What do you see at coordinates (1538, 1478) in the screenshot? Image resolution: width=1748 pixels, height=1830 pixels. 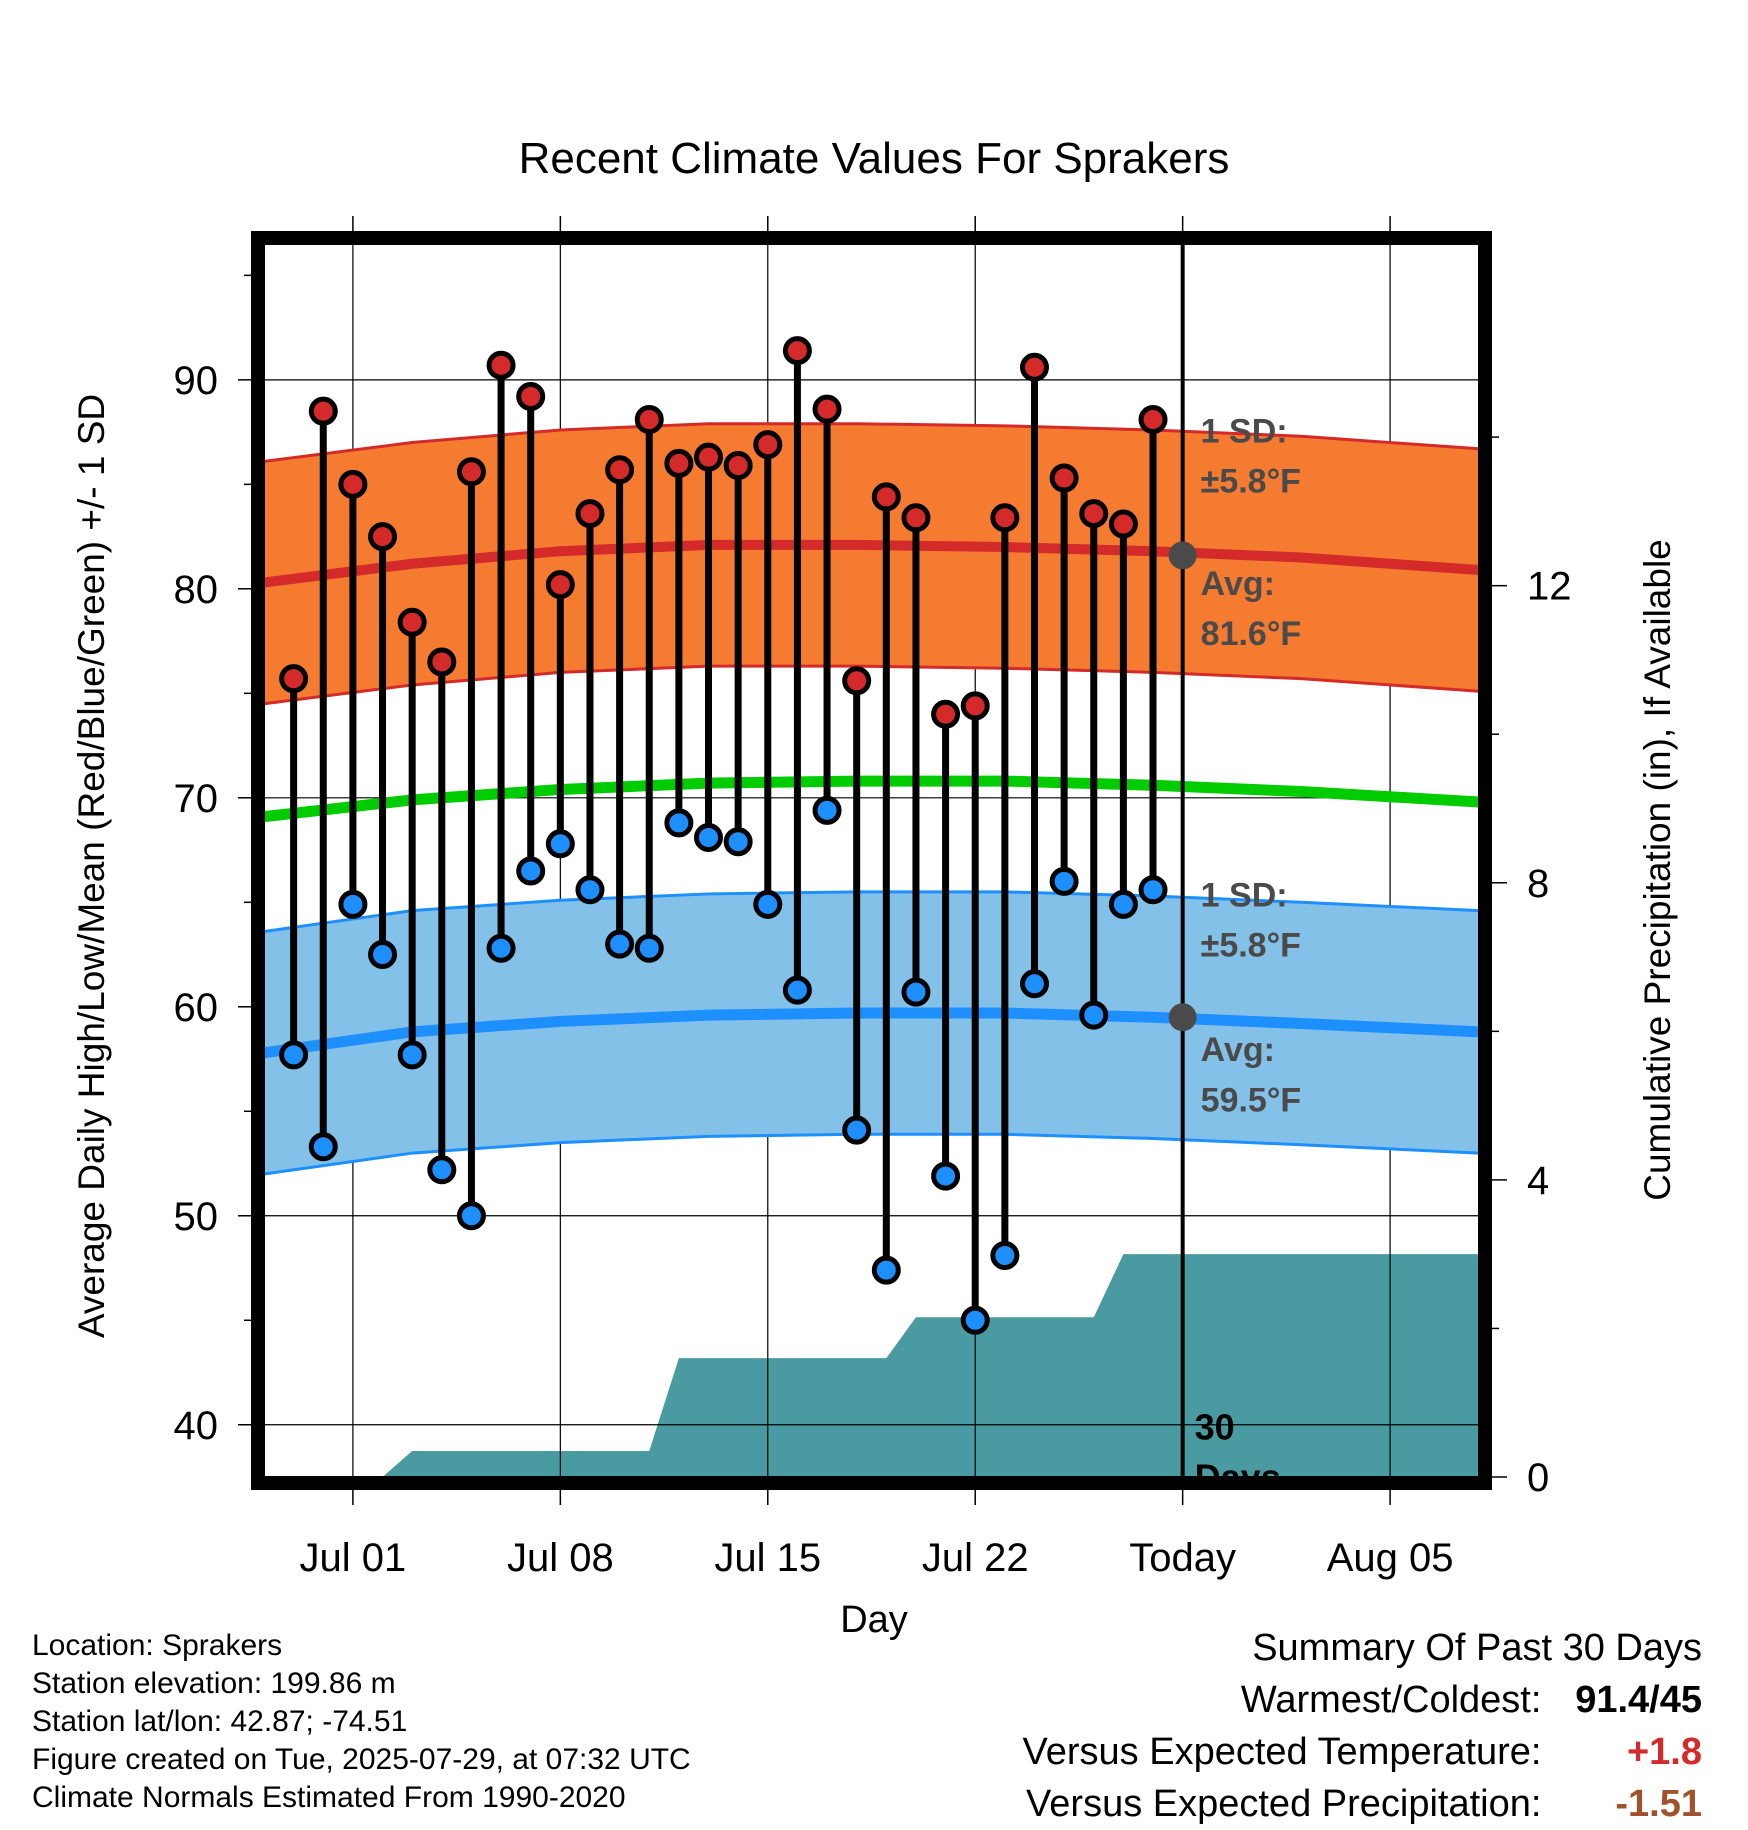 I see `y2-tick-label: 0` at bounding box center [1538, 1478].